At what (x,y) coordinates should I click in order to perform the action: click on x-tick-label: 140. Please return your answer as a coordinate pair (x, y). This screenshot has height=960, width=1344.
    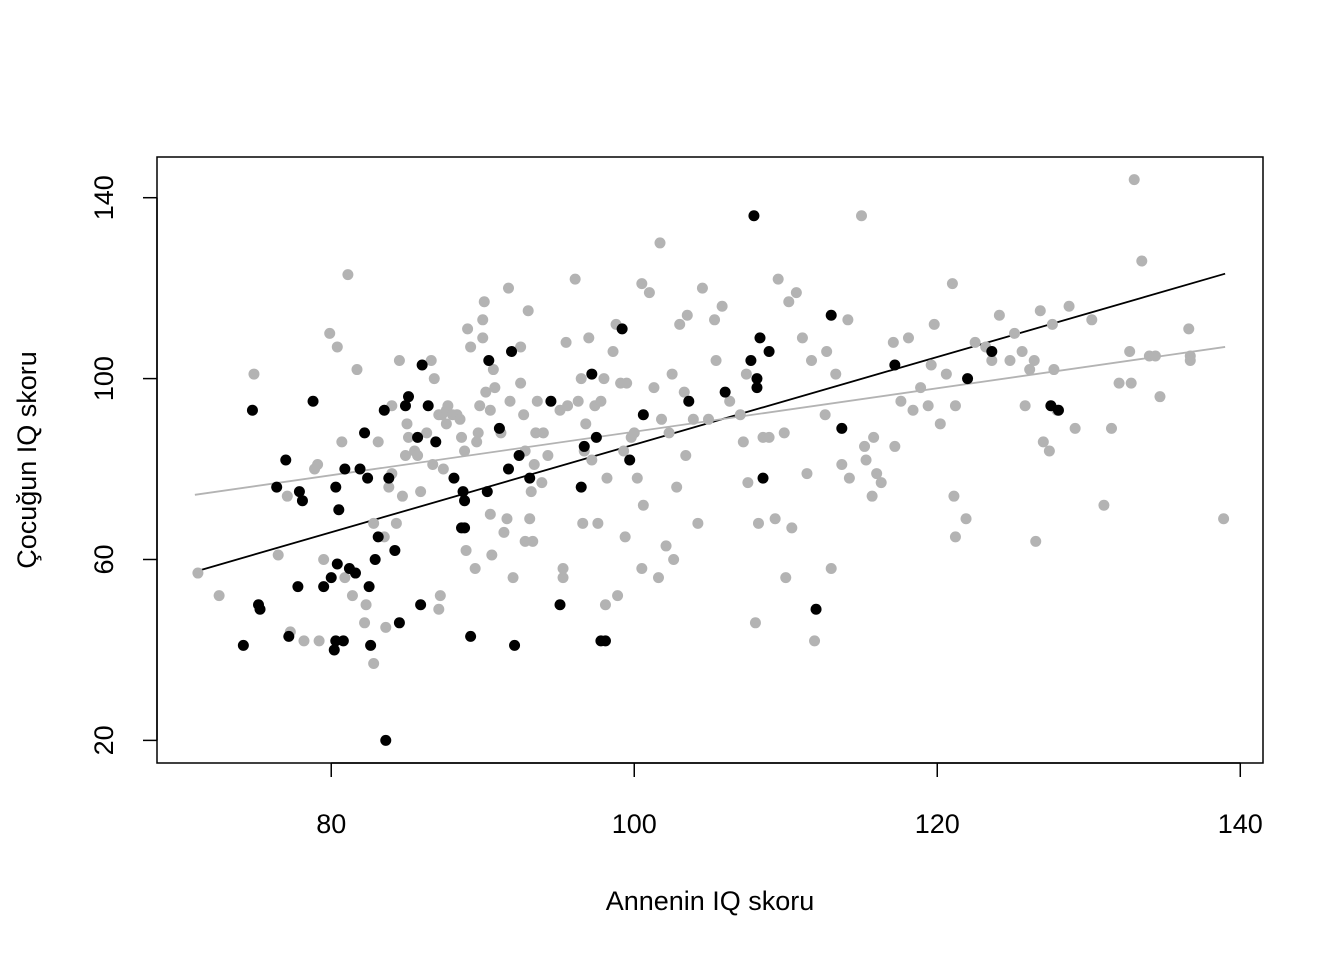
    Looking at the image, I should click on (1240, 824).